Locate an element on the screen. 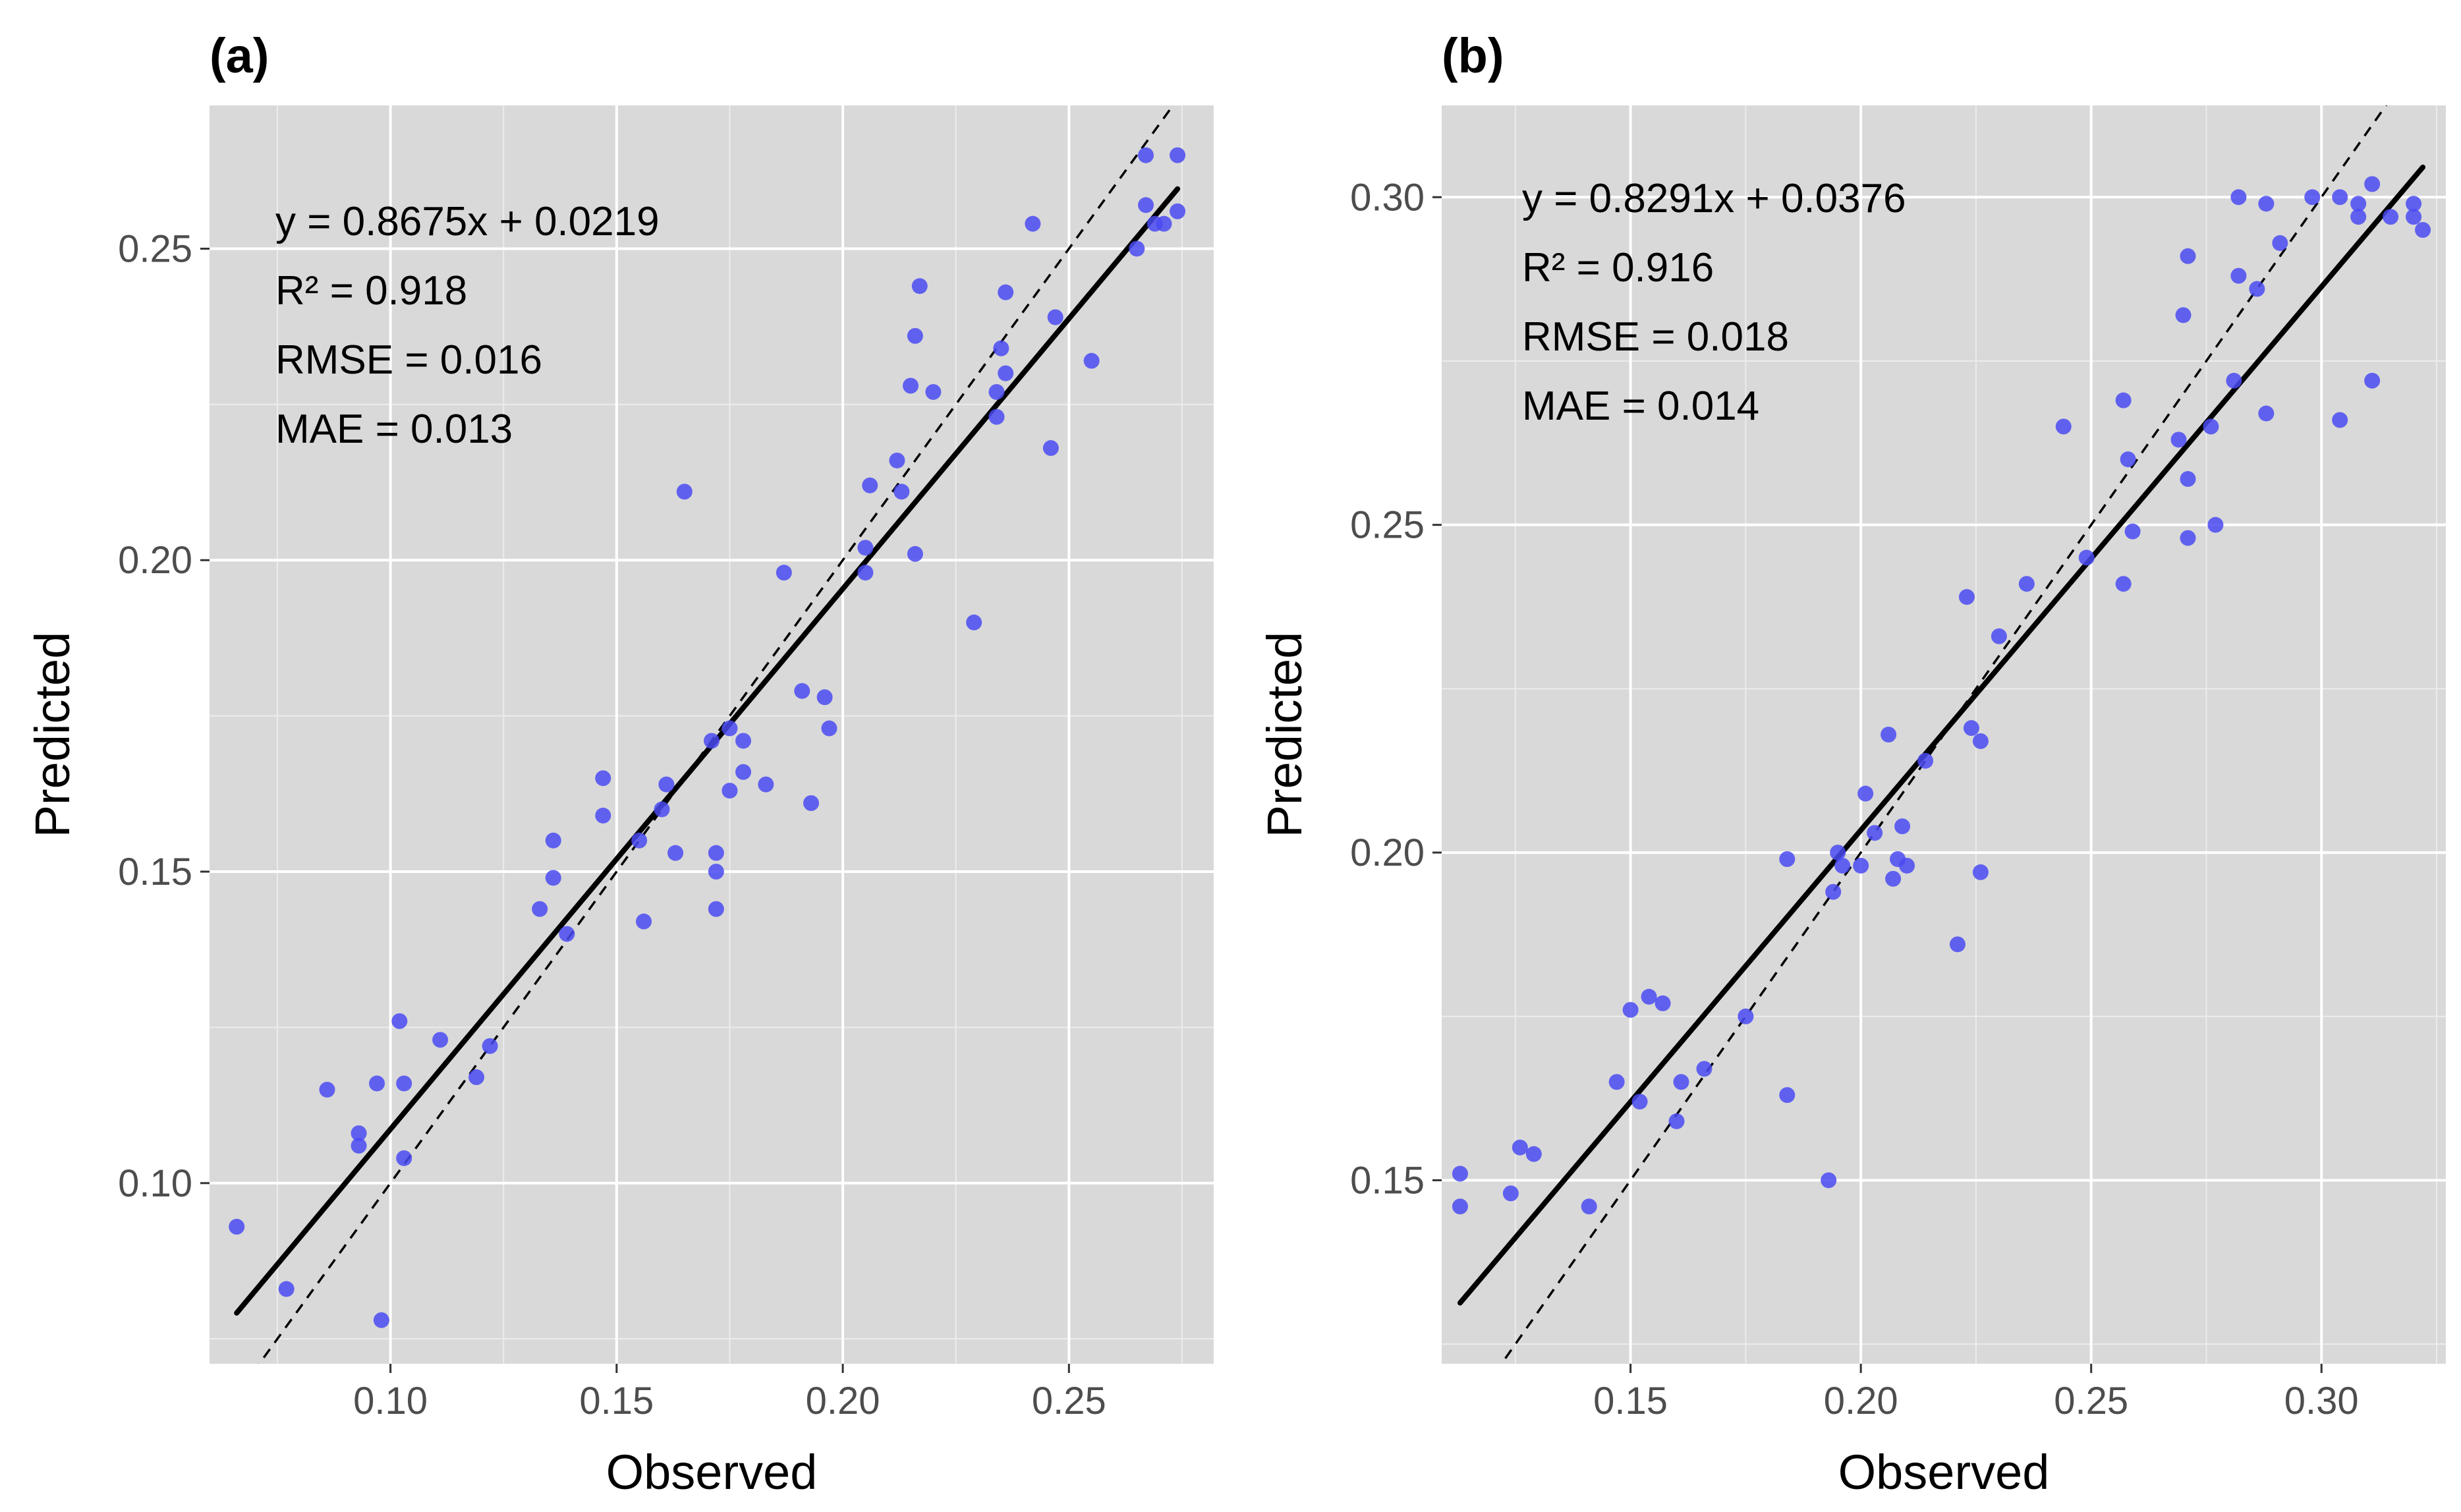 The height and width of the screenshot is (1512, 2461). panel-a-y-axis-title: Predicted is located at coordinates (53, 735).